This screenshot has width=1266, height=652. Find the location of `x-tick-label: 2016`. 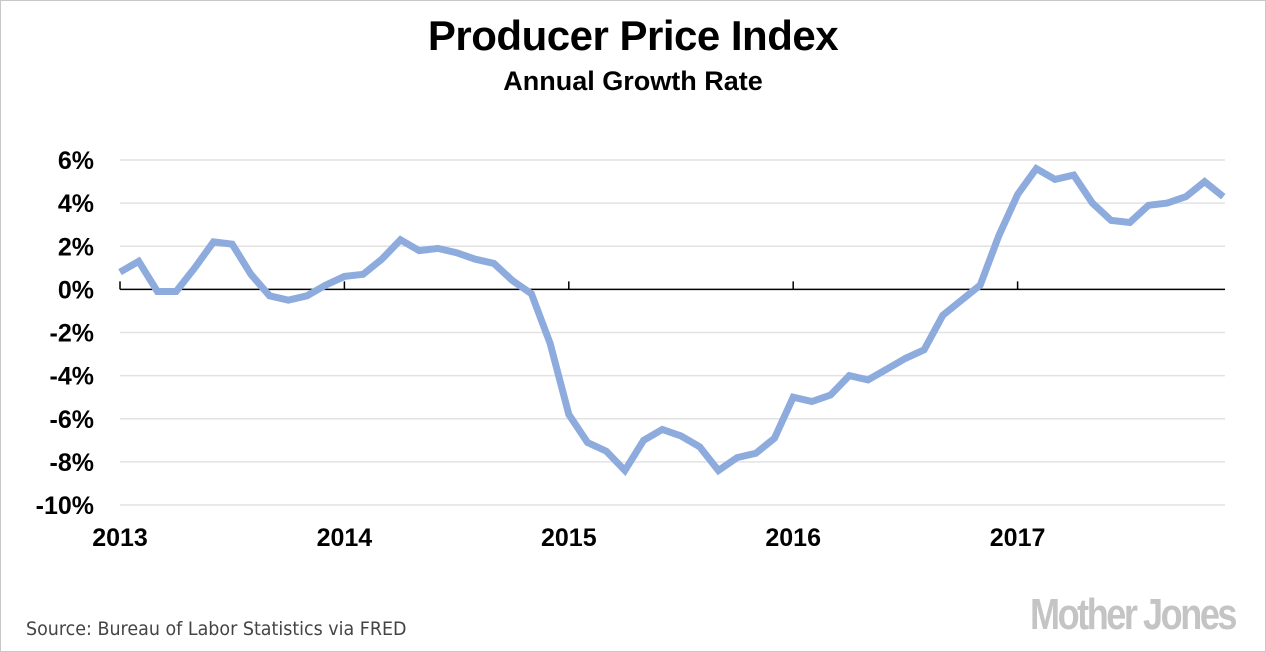

x-tick-label: 2016 is located at coordinates (793, 538).